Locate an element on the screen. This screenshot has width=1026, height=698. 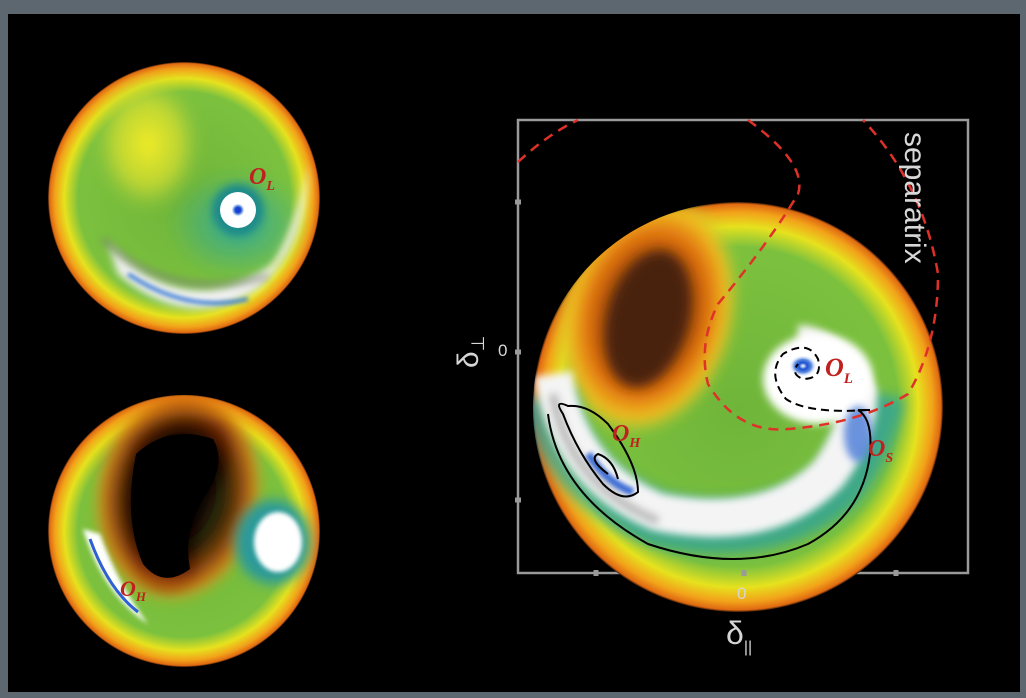
main-label-OH: OH is located at coordinates (626, 436).